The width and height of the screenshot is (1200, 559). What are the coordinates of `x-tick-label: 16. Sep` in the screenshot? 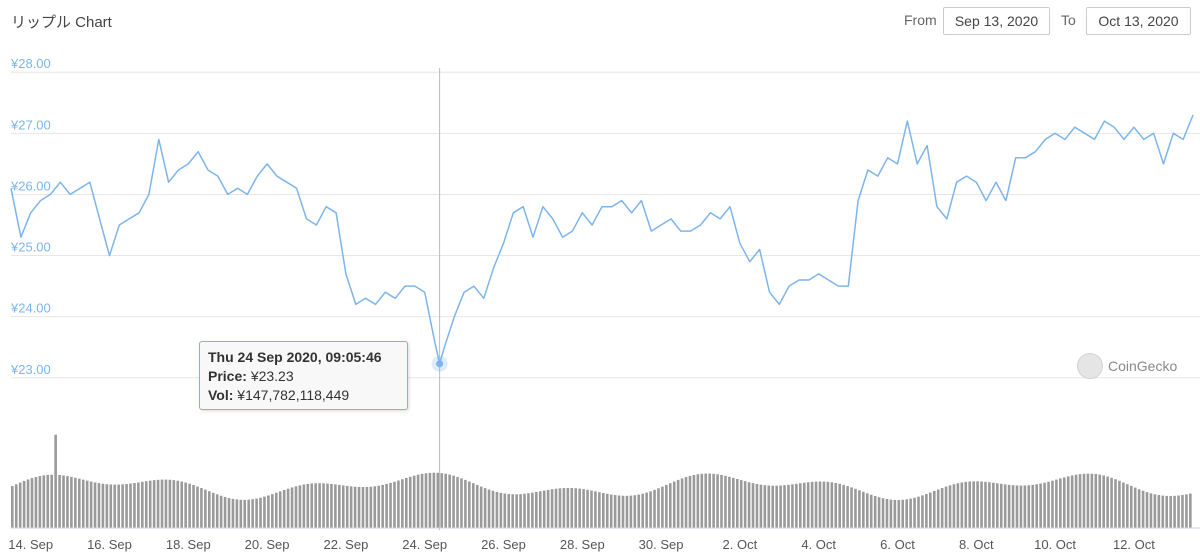 It's located at (109, 544).